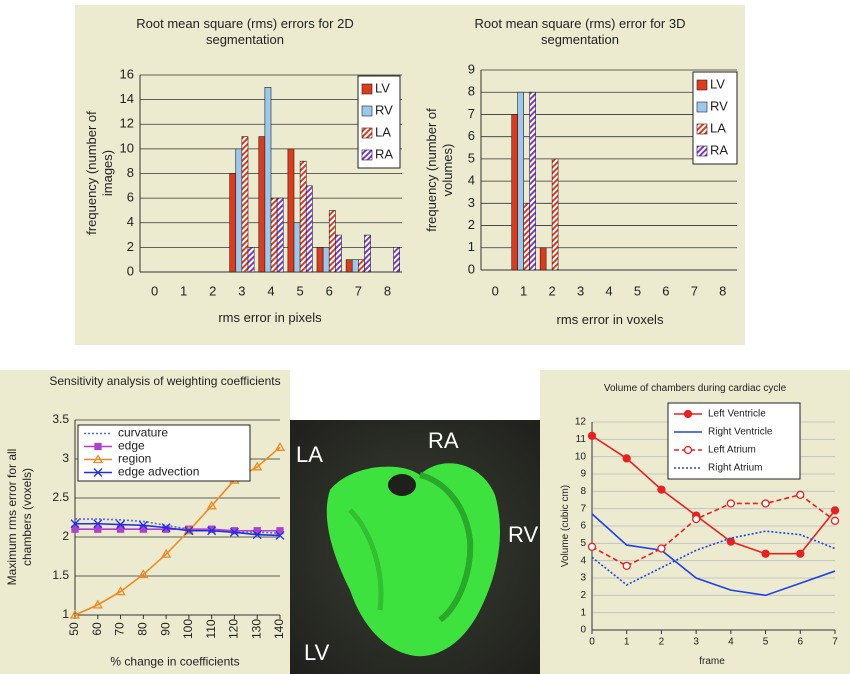 Image resolution: width=850 pixels, height=674 pixels. I want to click on y-axis-label: frequency (number of images), so click(99, 173).